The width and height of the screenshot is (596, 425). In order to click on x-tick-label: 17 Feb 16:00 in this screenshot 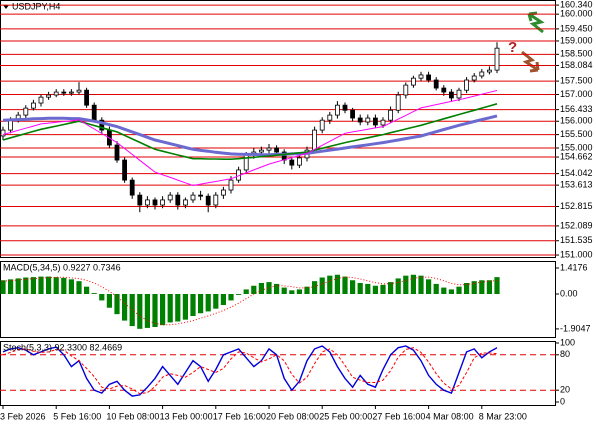, I will do `click(239, 416)`.